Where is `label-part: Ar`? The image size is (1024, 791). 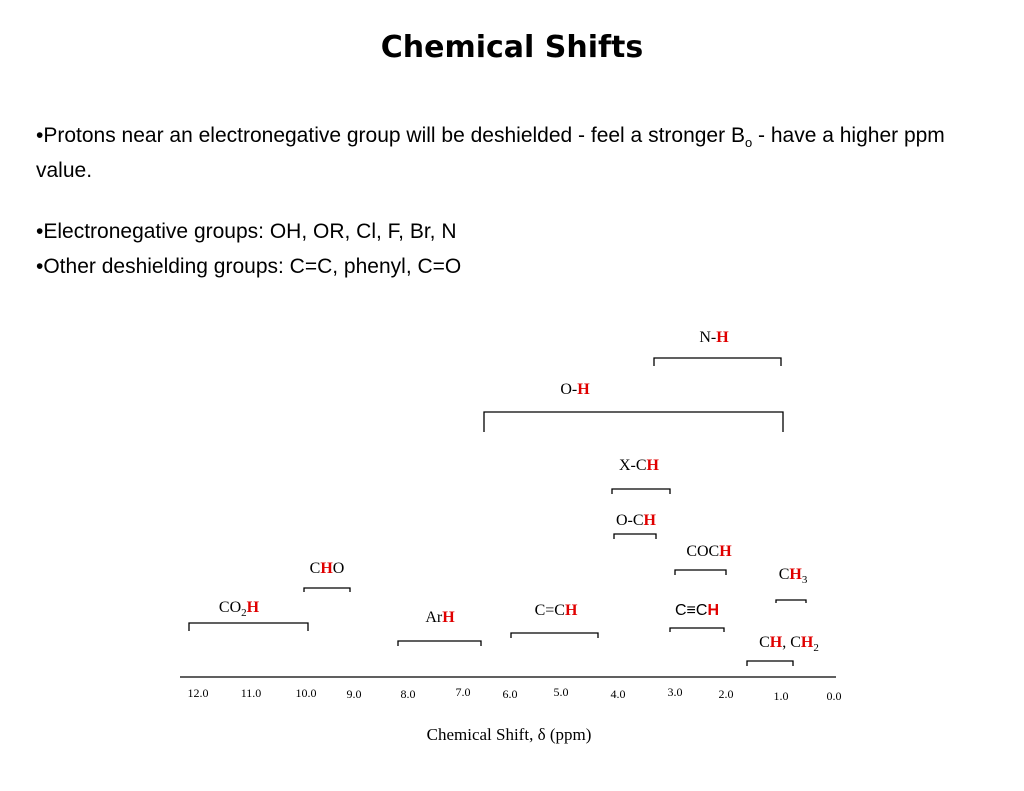 label-part: Ar is located at coordinates (434, 617).